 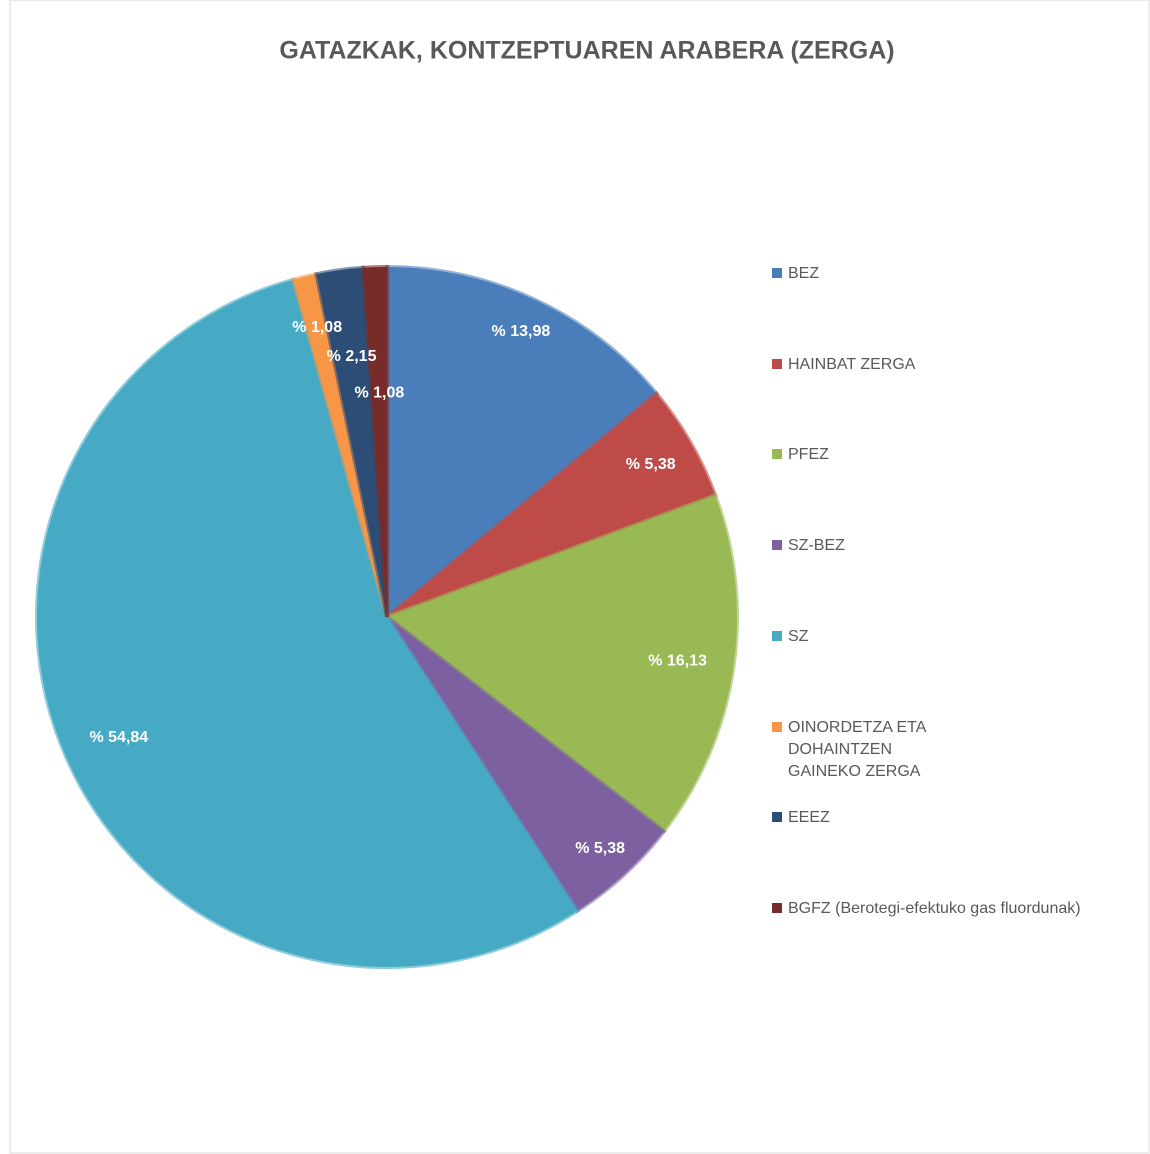 I want to click on legend-item: EEEZ, so click(x=870, y=818).